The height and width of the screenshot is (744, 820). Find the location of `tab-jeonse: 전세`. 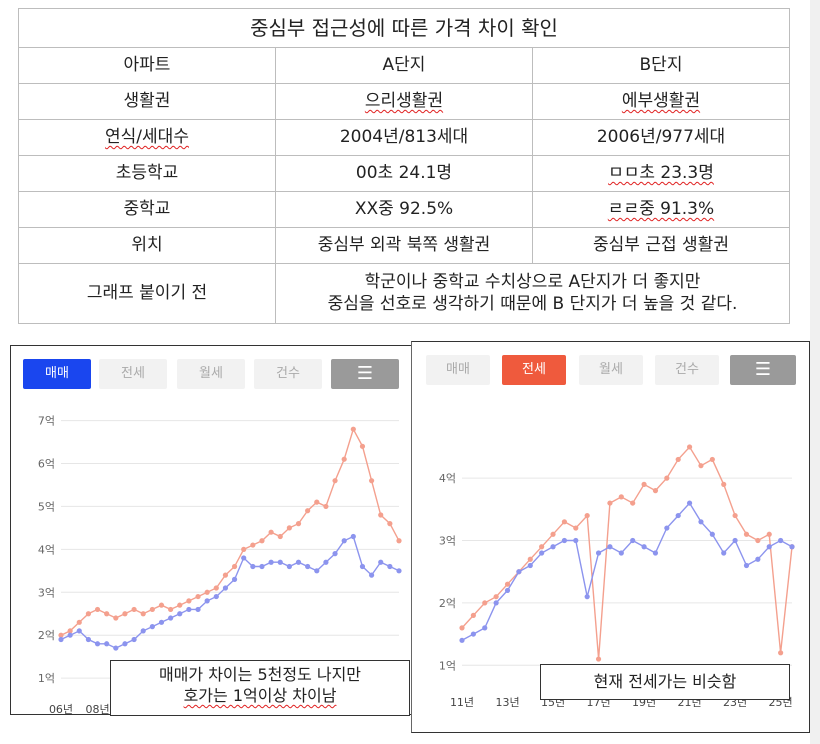

tab-jeonse: 전세 is located at coordinates (534, 370).